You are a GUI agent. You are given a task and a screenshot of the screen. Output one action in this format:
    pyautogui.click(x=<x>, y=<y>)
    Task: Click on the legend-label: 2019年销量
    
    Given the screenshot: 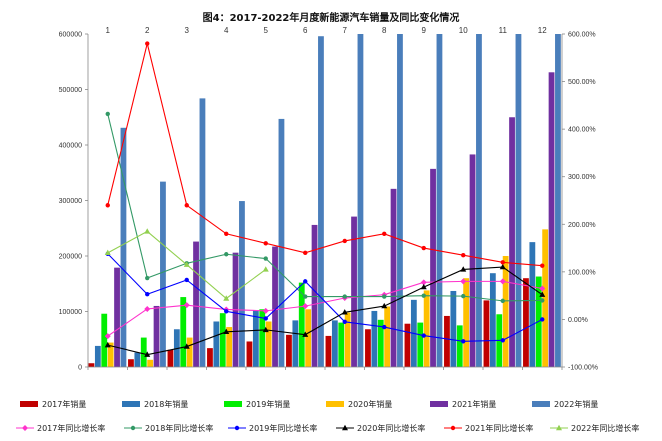 What is the action you would take?
    pyautogui.click(x=268, y=404)
    